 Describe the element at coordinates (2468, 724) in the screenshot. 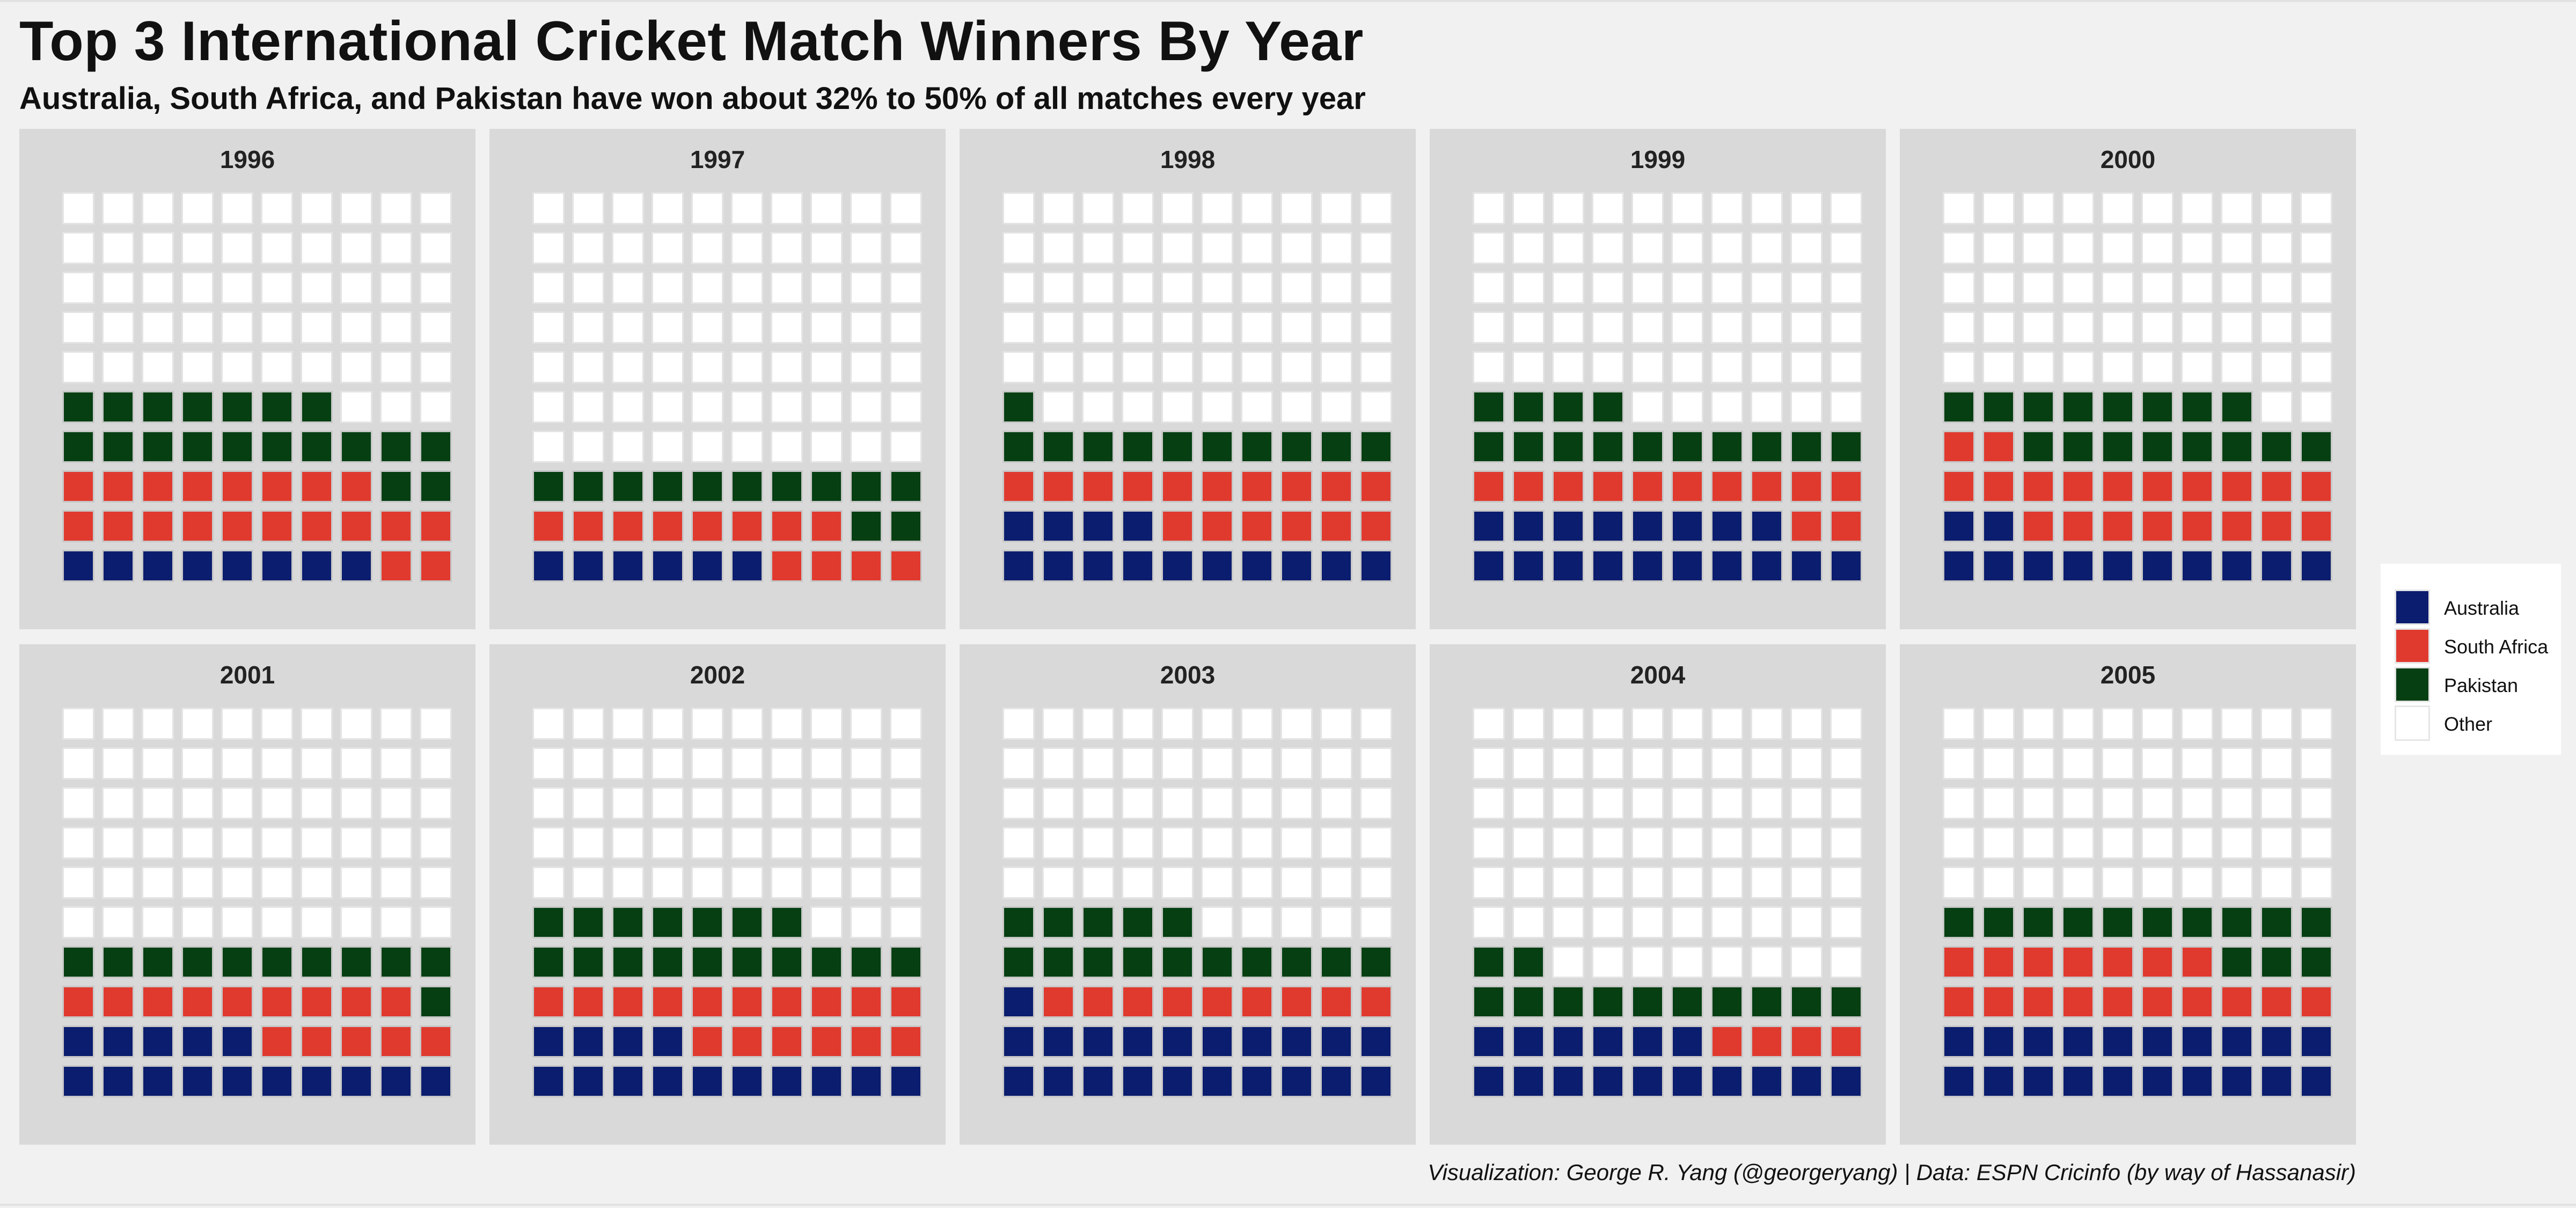

I see `legend-label: Other` at that location.